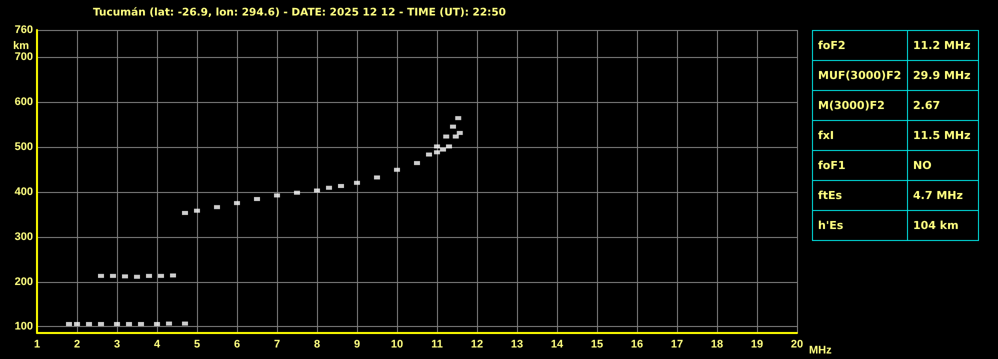 This screenshot has width=998, height=359. Describe the element at coordinates (77, 344) in the screenshot. I see `x-tick-label: 2` at that location.